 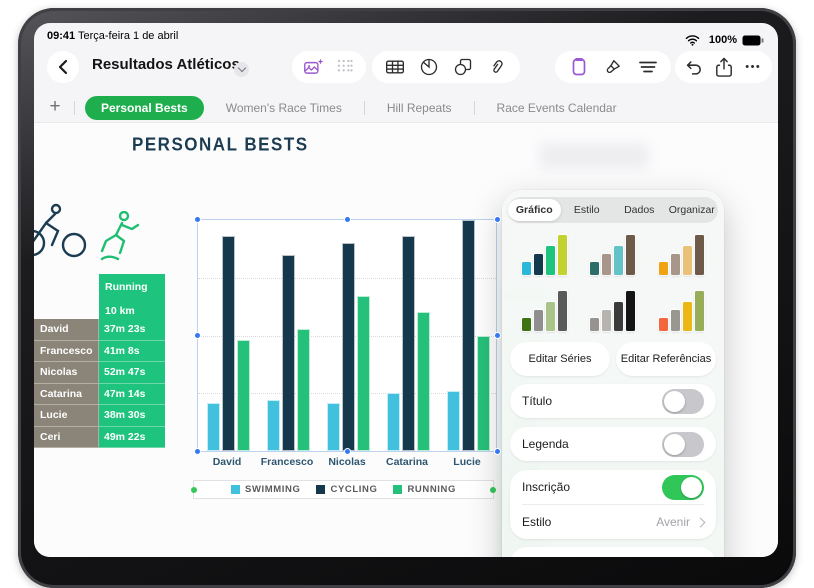 I want to click on athlete-name-cell: Lucie, so click(x=66, y=416).